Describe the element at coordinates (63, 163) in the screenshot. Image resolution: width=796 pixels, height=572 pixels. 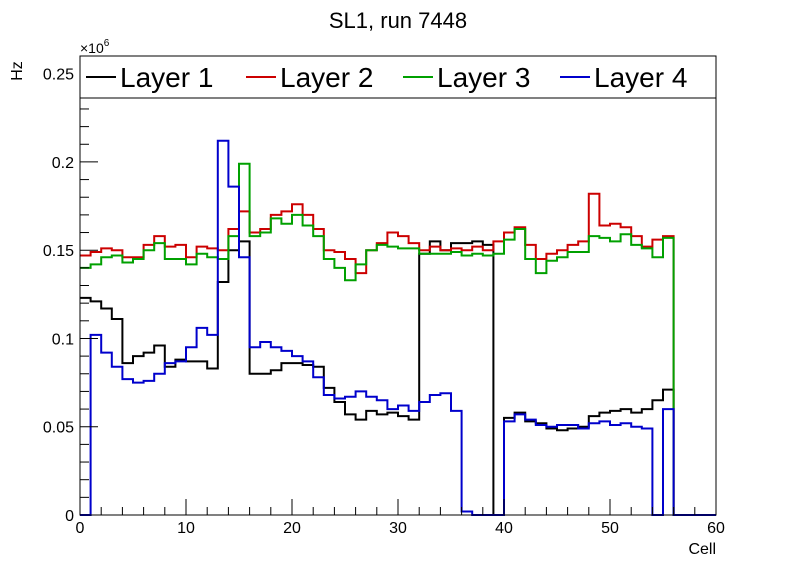
I see `y-tick-label: 0.2` at that location.